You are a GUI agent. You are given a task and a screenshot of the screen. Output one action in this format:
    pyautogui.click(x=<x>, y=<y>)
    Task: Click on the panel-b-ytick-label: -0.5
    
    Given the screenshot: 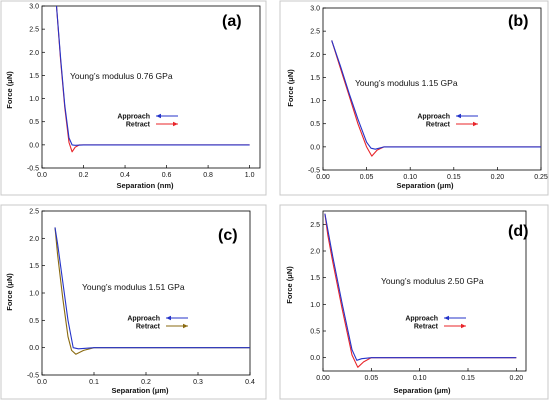 What is the action you would take?
    pyautogui.click(x=314, y=171)
    